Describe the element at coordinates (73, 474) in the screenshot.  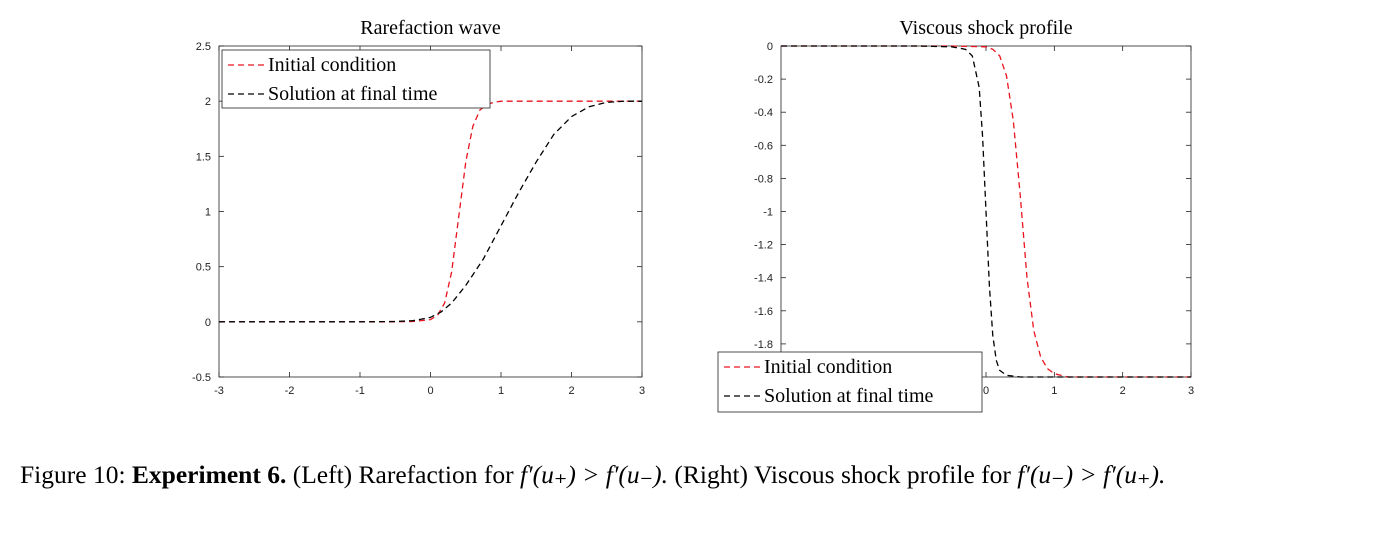
I see `caption-label: Figure 10:` at that location.